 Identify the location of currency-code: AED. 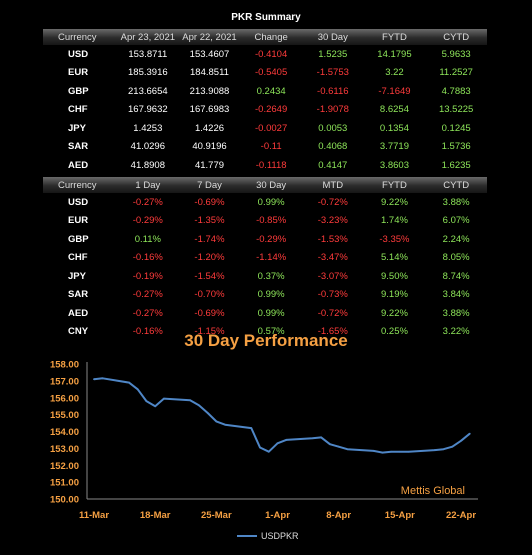
(78, 165).